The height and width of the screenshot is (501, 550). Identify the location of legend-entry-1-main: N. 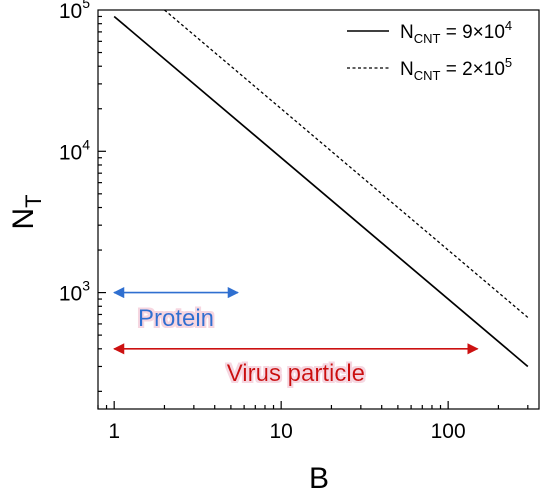
(407, 32).